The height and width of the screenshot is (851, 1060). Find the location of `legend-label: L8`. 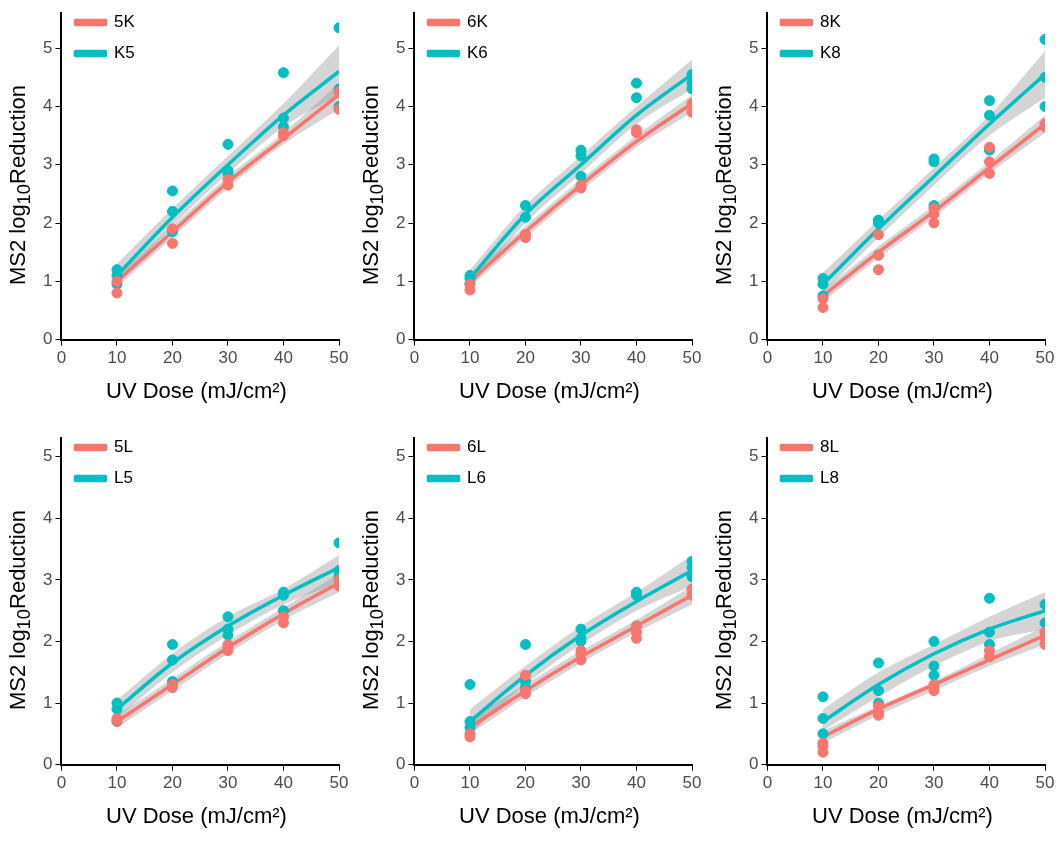

legend-label: L8 is located at coordinates (829, 478).